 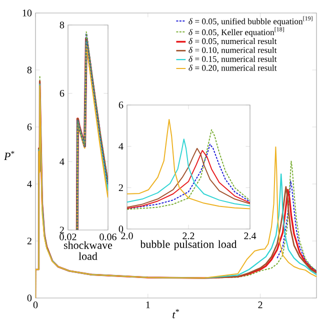 What do you see at coordinates (260, 305) in the screenshot?
I see `x-tick-label: 2` at bounding box center [260, 305].